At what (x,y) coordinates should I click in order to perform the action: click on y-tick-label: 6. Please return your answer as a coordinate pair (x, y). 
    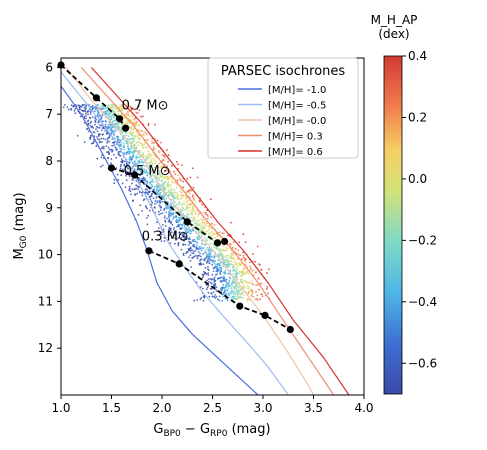
    Looking at the image, I should click on (49, 67).